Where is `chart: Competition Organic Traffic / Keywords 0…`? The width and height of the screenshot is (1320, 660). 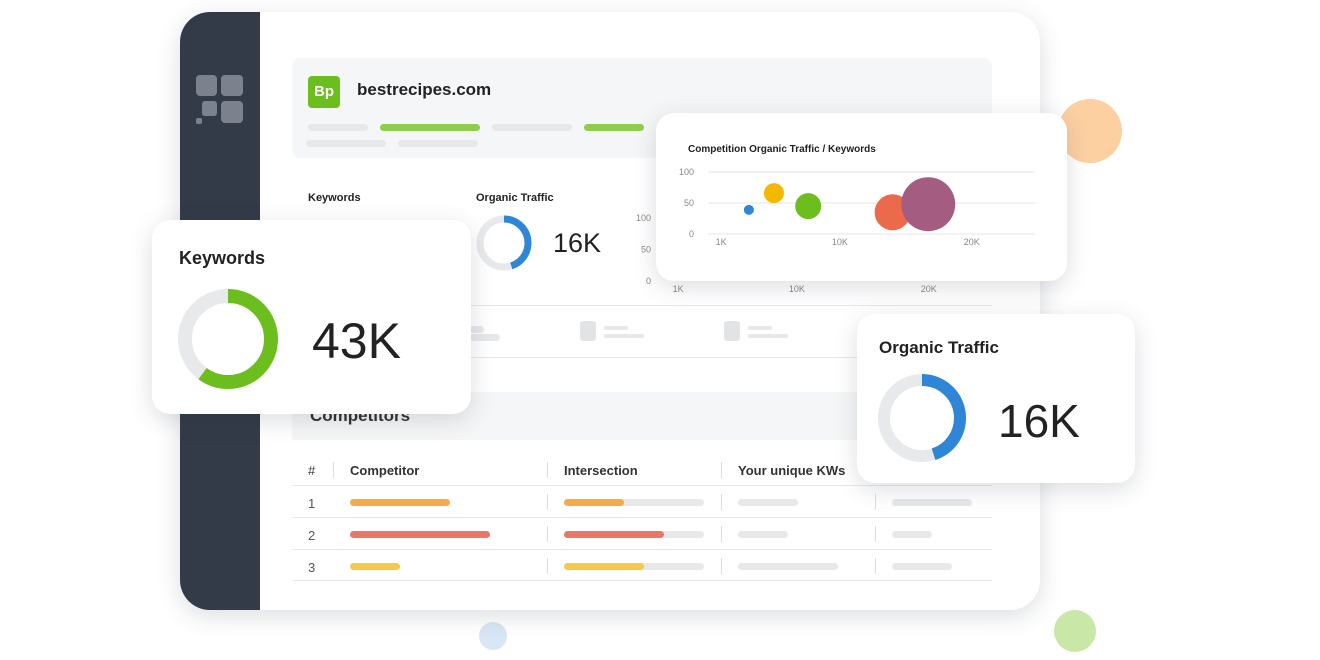 chart: Competition Organic Traffic / Keywords 0… is located at coordinates (857, 195).